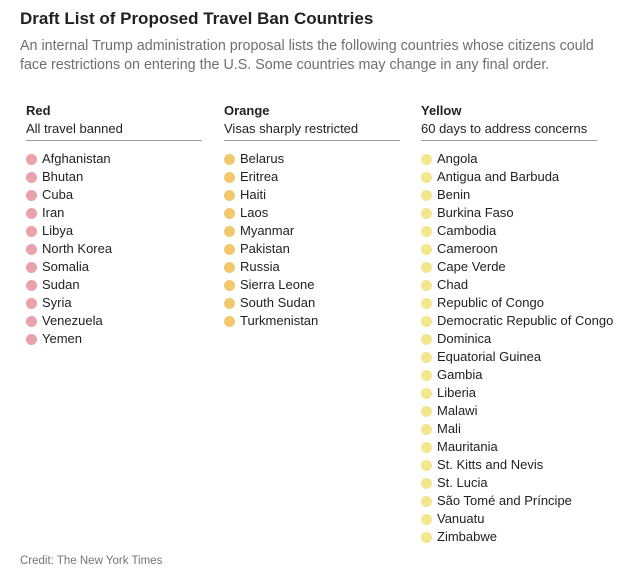  I want to click on country-name: Angola, so click(457, 158).